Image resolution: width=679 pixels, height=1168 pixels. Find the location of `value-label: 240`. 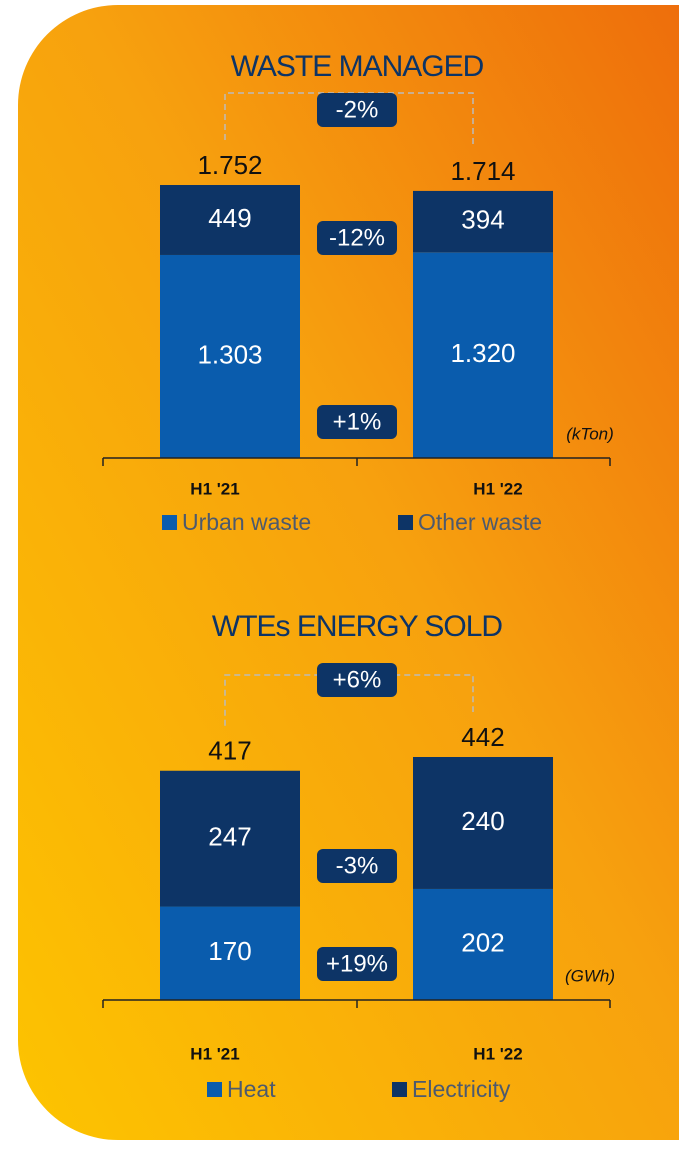

value-label: 240 is located at coordinates (482, 821).